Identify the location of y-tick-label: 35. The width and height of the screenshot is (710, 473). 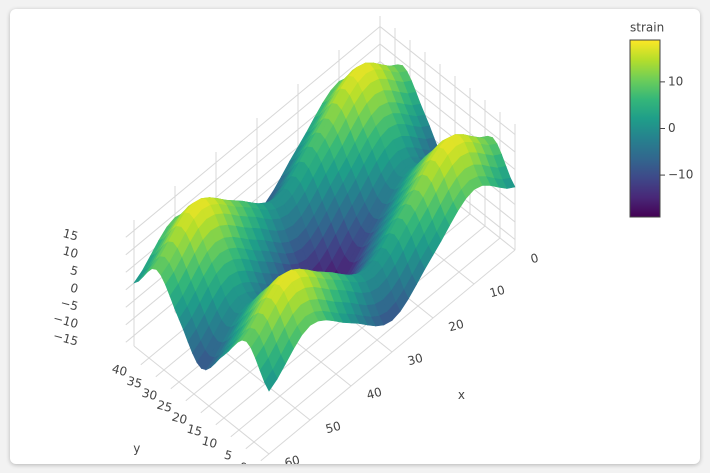
(134, 382).